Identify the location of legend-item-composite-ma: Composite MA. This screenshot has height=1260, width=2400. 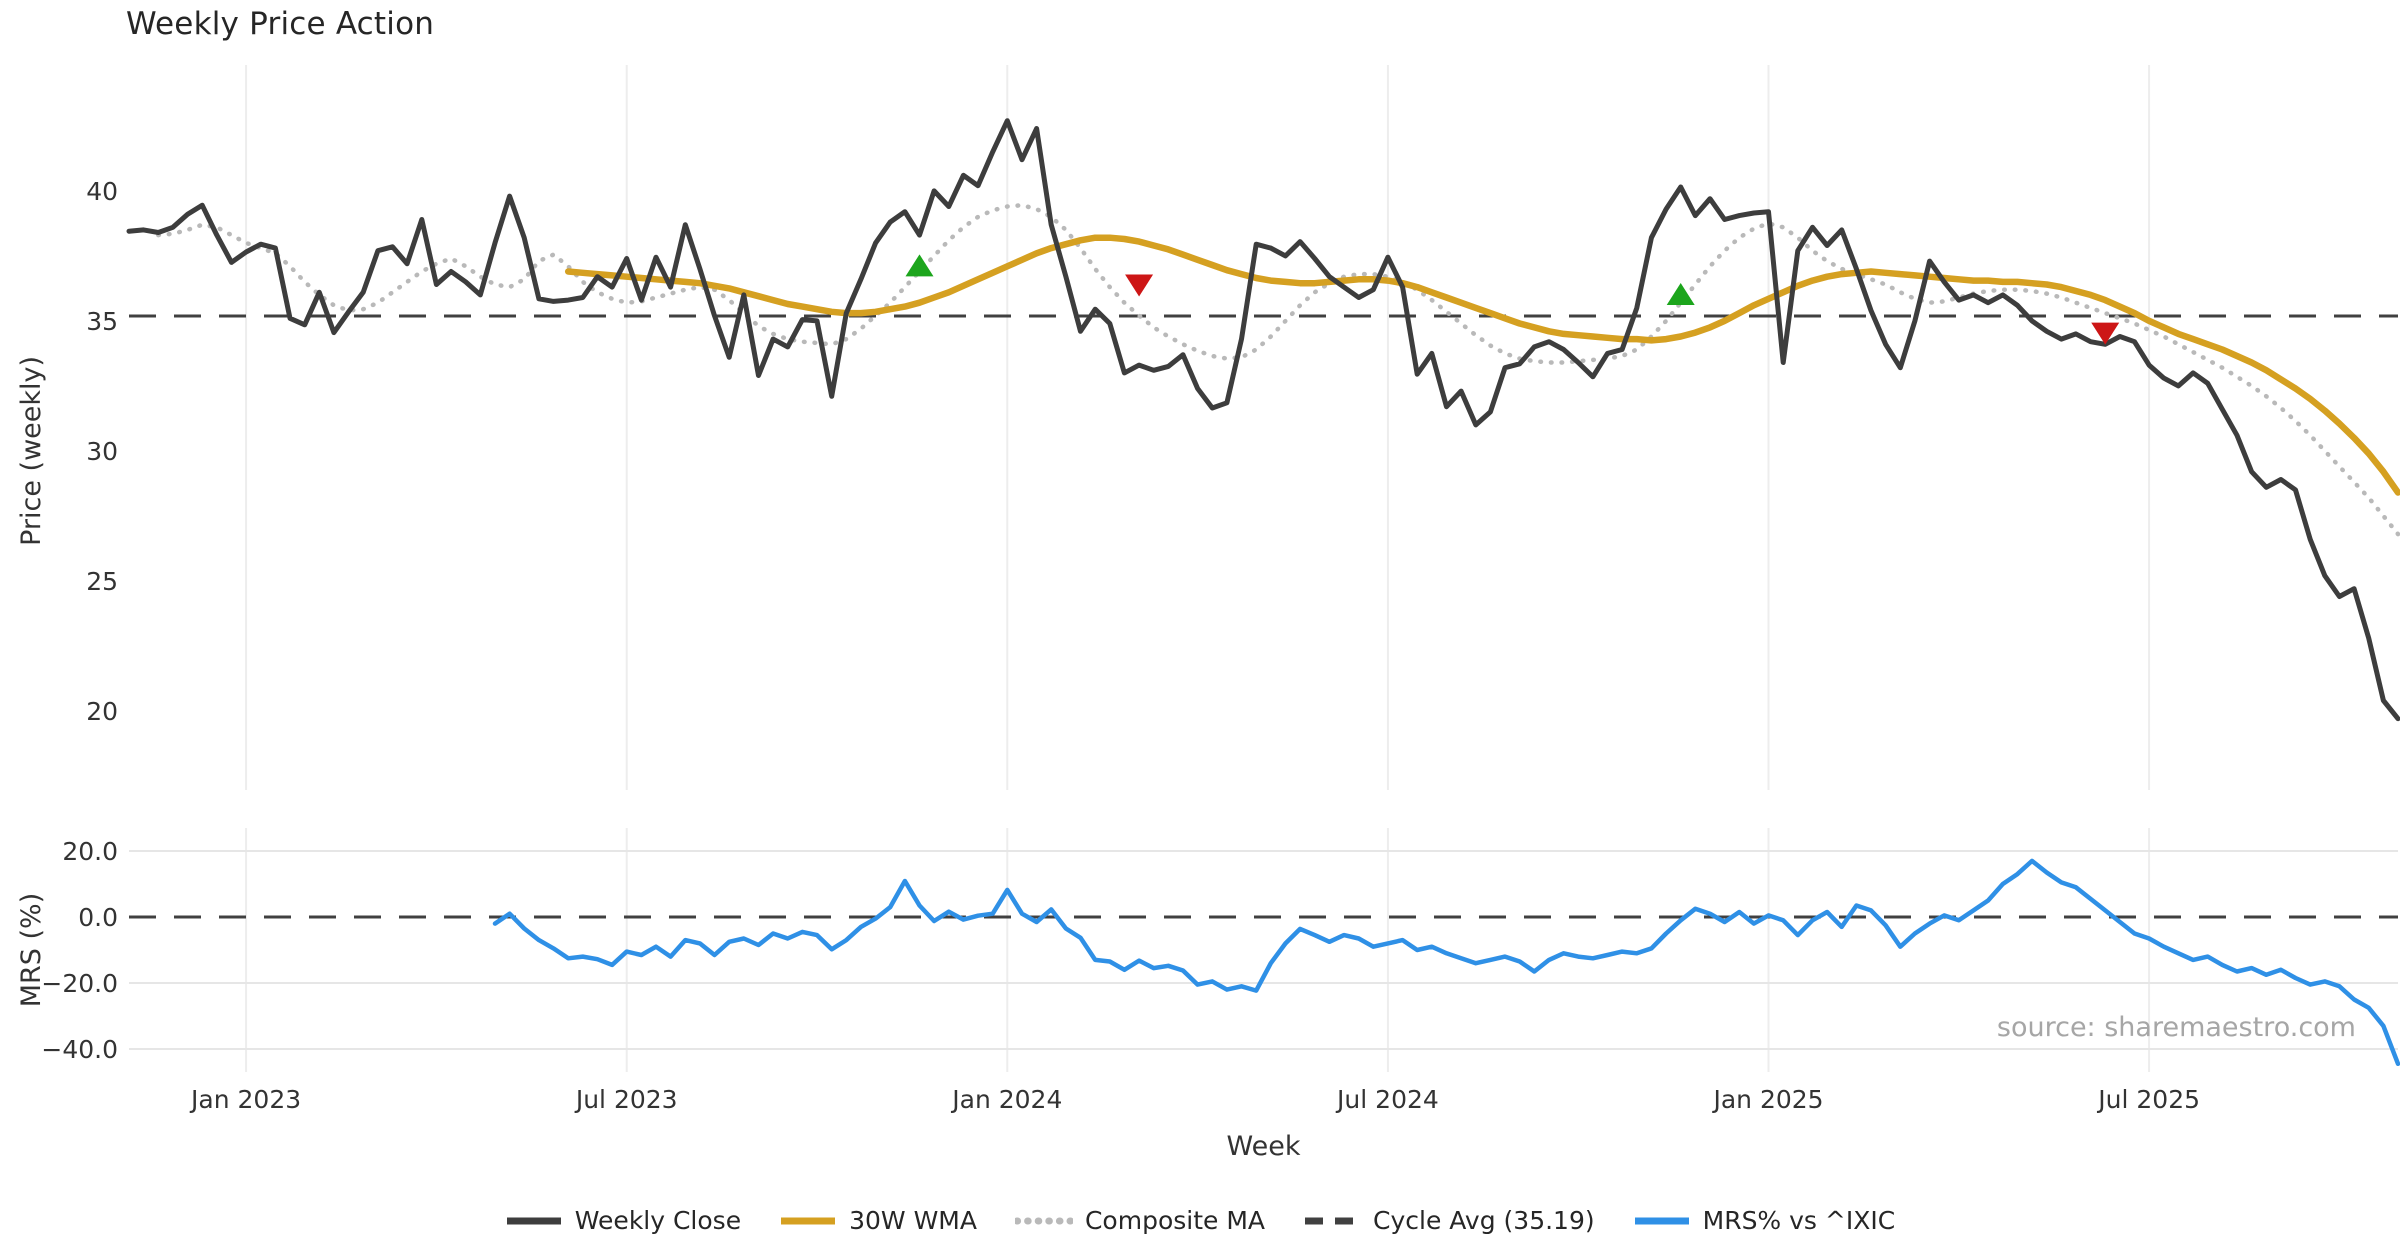
(1140, 1220).